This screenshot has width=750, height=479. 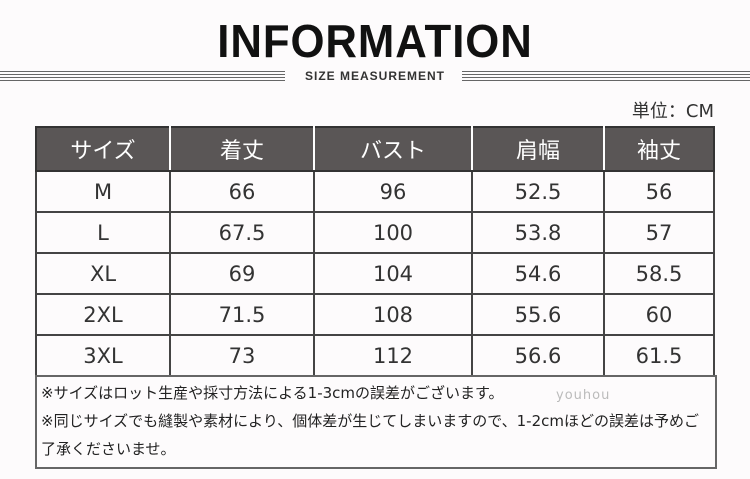 What do you see at coordinates (538, 273) in the screenshot?
I see `table-cell: 54.6` at bounding box center [538, 273].